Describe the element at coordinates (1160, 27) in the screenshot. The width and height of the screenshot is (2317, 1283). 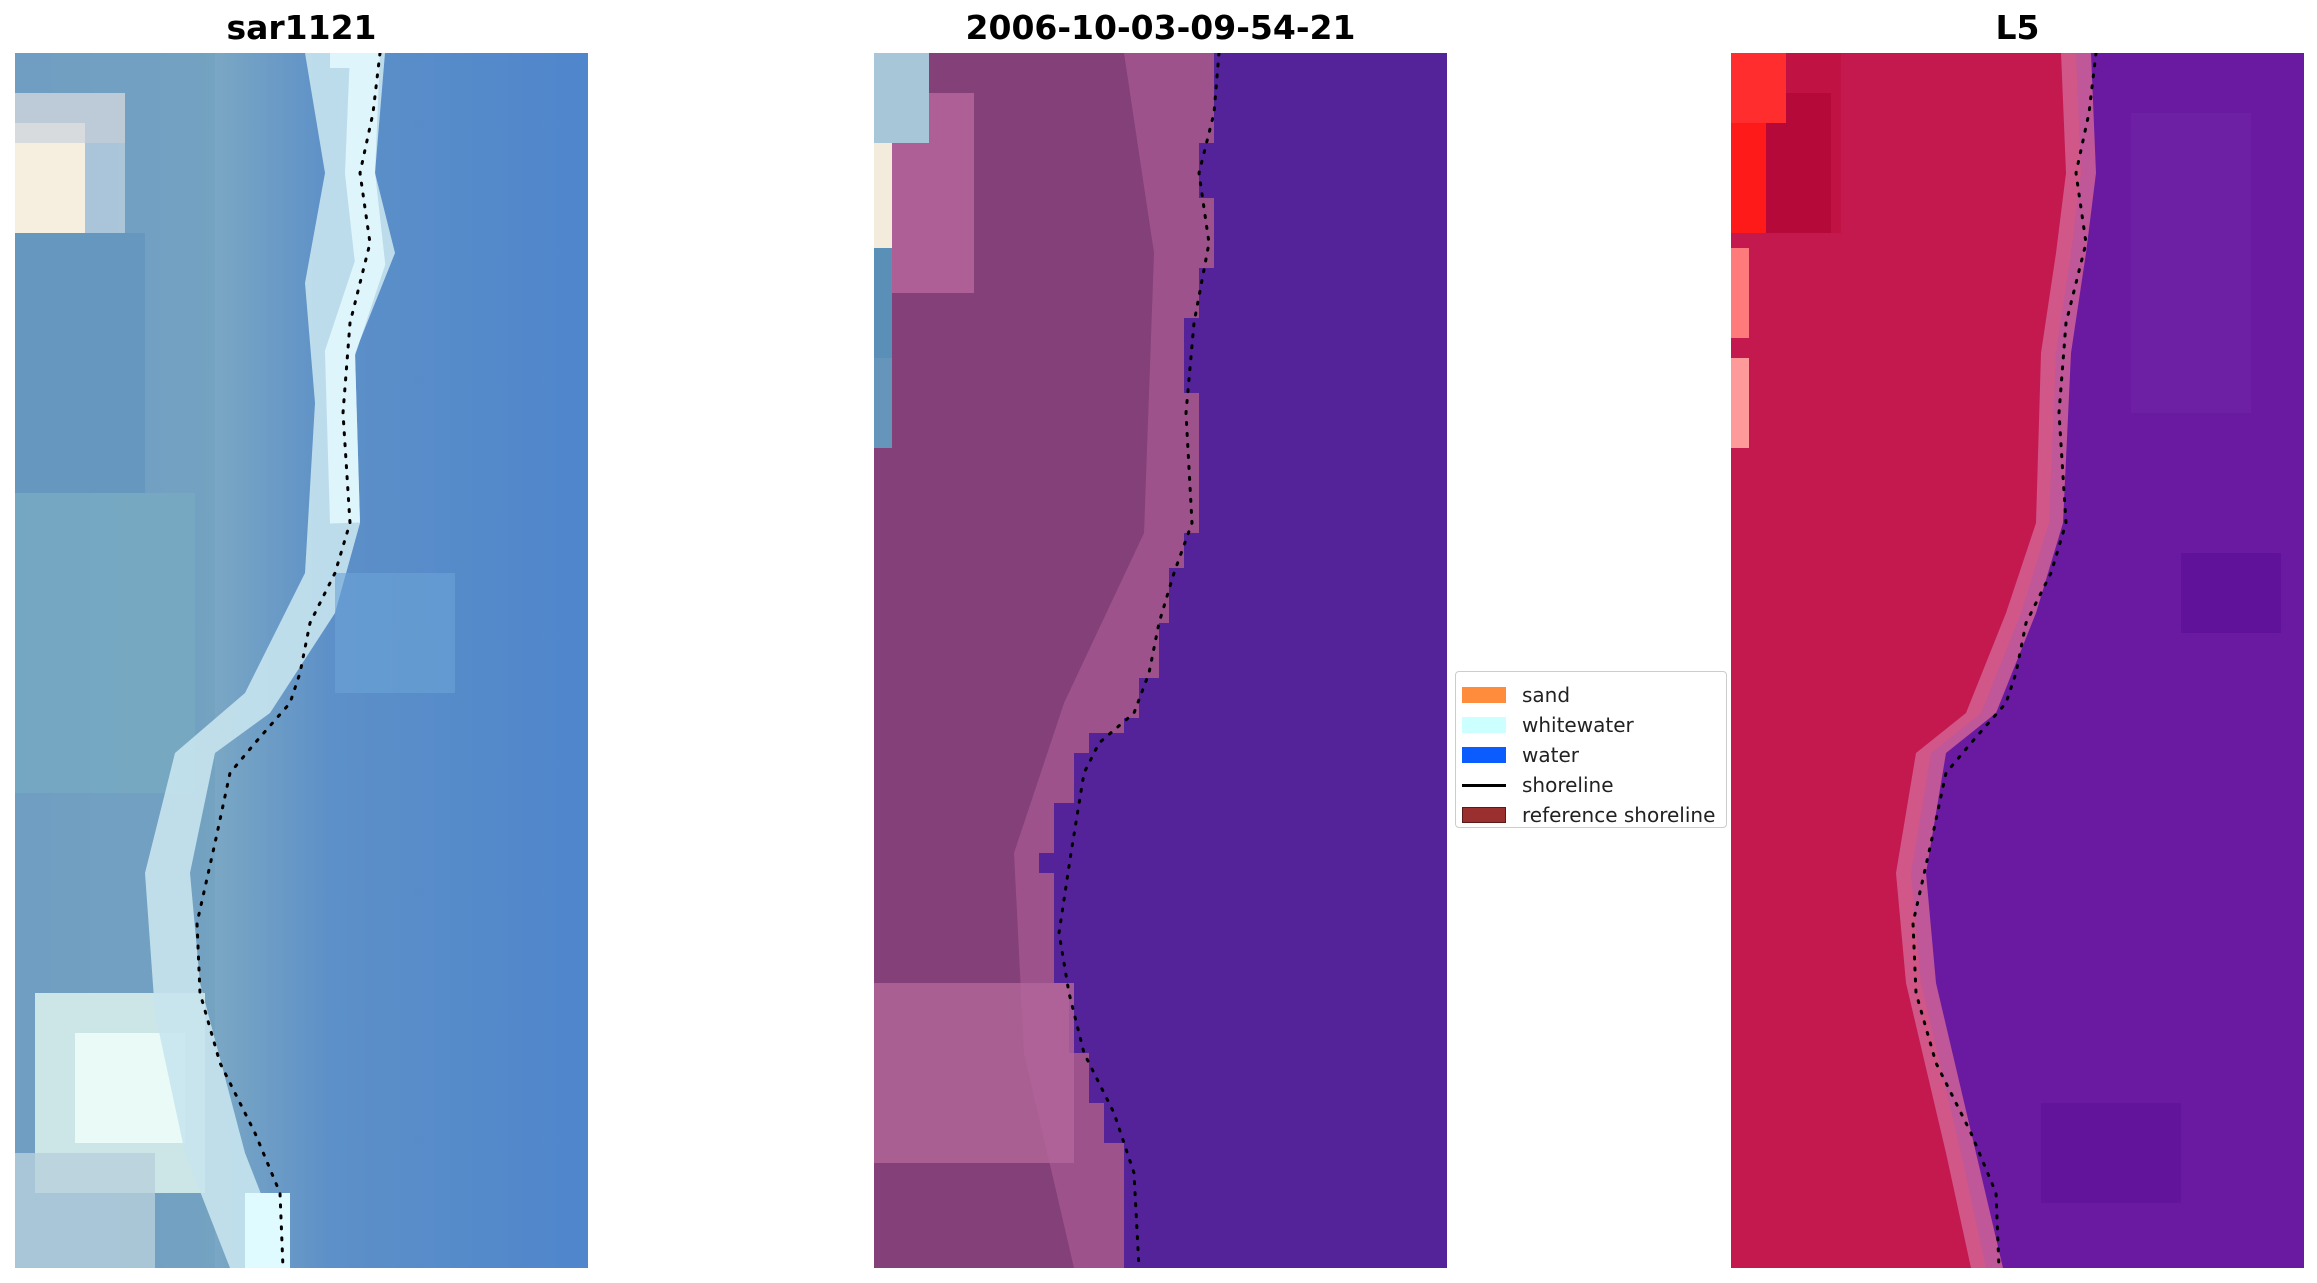
I see `panel-title-classified: 2006-10-03-09-54-21` at that location.